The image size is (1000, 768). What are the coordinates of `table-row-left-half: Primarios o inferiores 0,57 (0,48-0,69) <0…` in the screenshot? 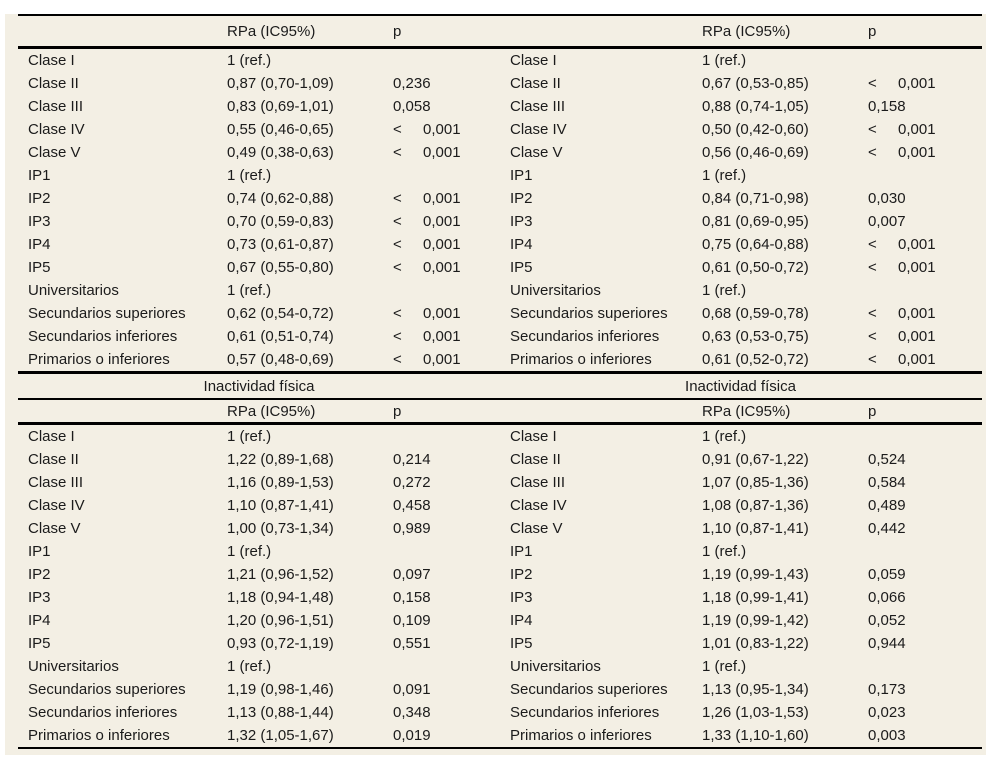 It's located at (259, 359).